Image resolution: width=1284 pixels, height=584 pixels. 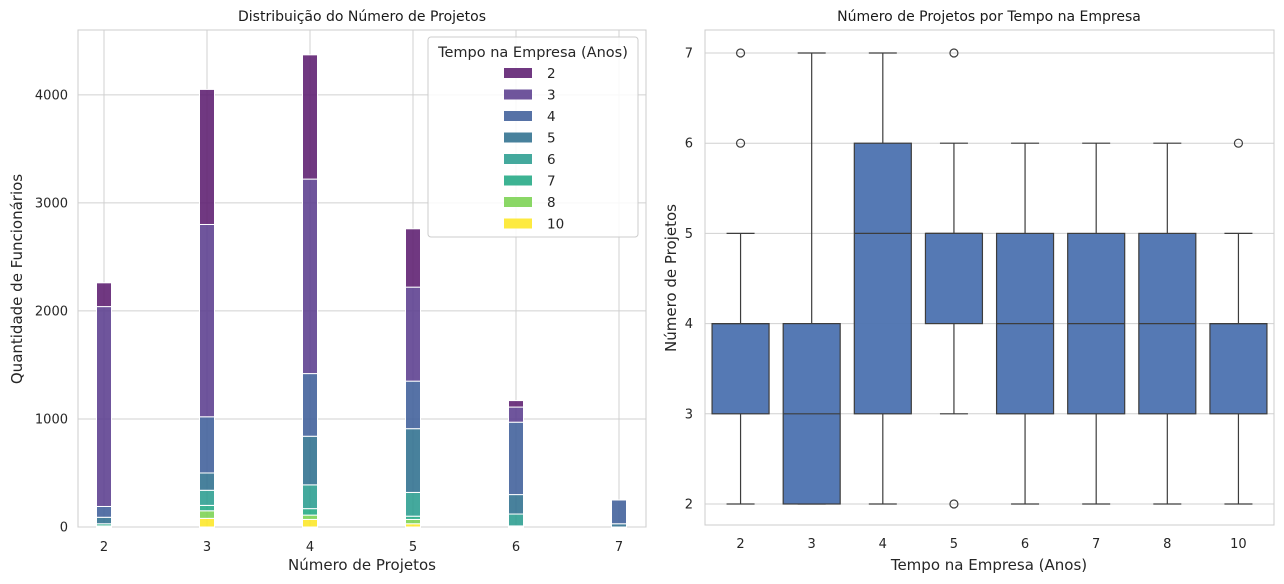 I want to click on left-chart-title: Distribuição do Número de Projetos, so click(x=362, y=17).